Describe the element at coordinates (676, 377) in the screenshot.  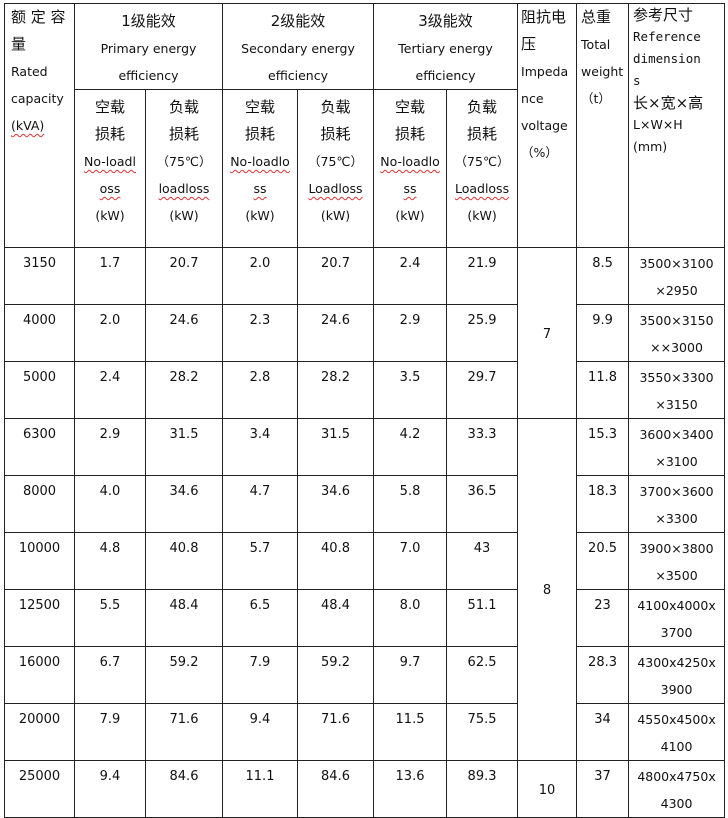
I see `dim-line: 3550×3300` at that location.